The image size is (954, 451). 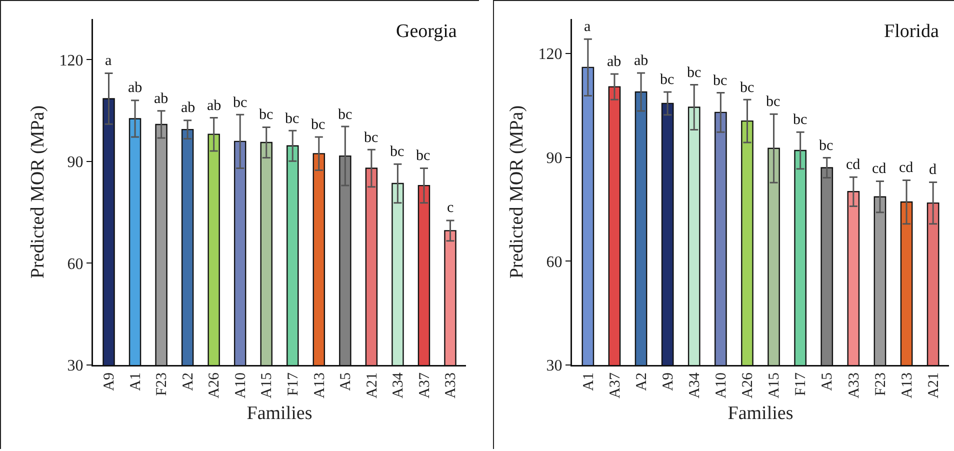 What do you see at coordinates (933, 170) in the screenshot?
I see `data-label: d` at bounding box center [933, 170].